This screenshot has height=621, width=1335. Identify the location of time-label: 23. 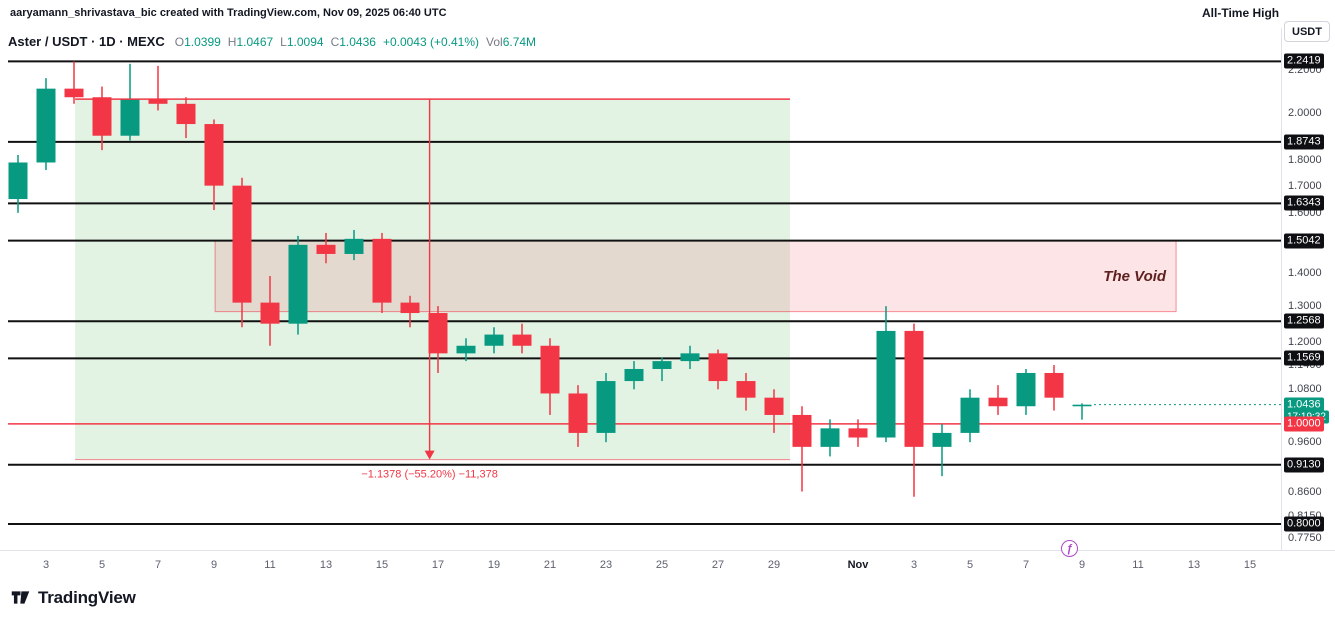
(606, 565).